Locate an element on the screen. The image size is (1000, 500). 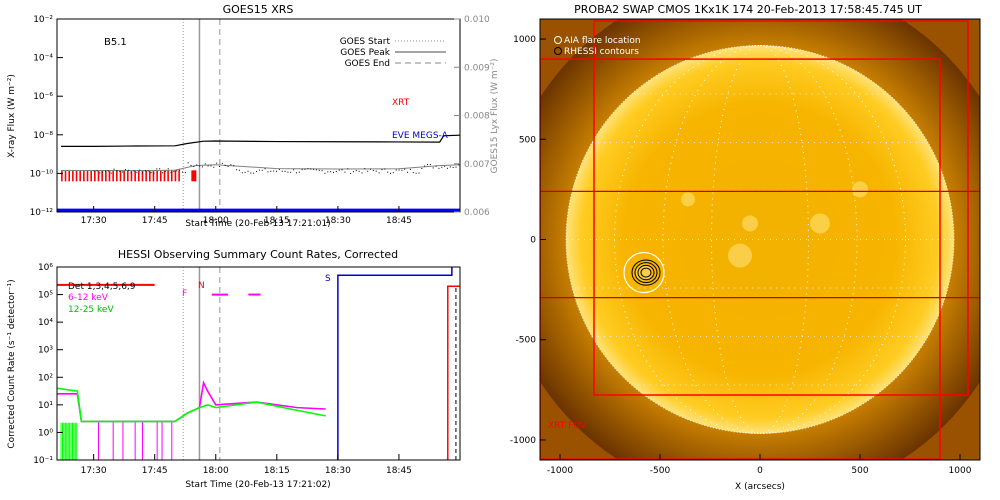
hessi-y-tick-label: 10³ is located at coordinates (45, 351).